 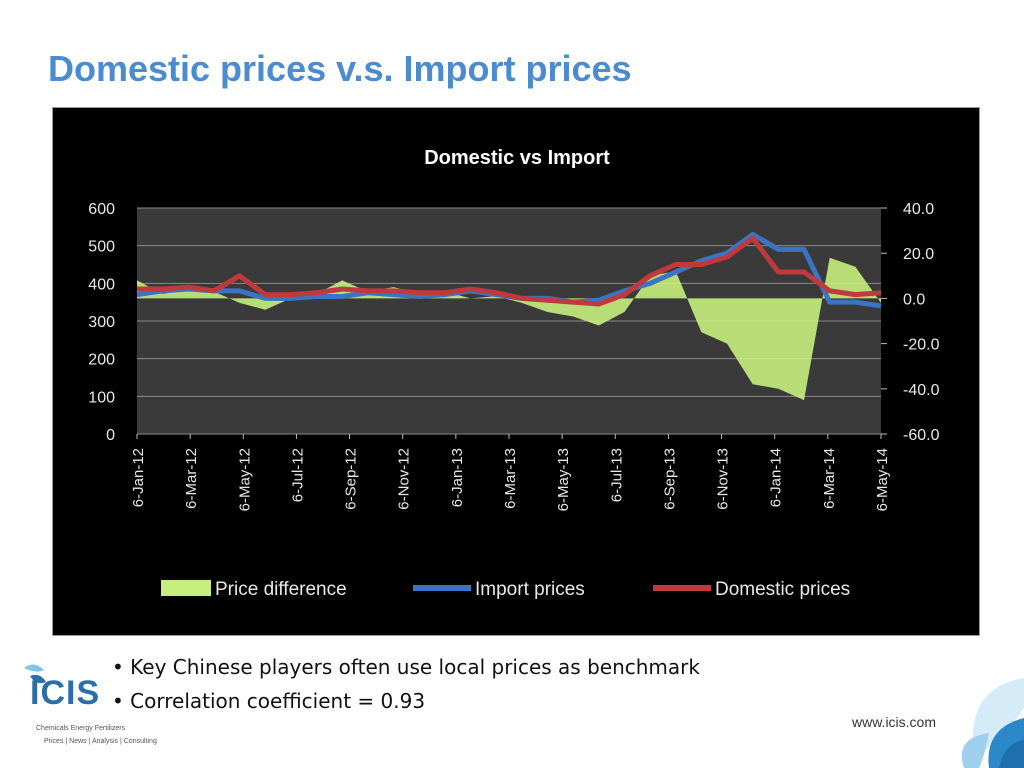 I want to click on y-right-tick-label: -40.0, so click(x=921, y=390).